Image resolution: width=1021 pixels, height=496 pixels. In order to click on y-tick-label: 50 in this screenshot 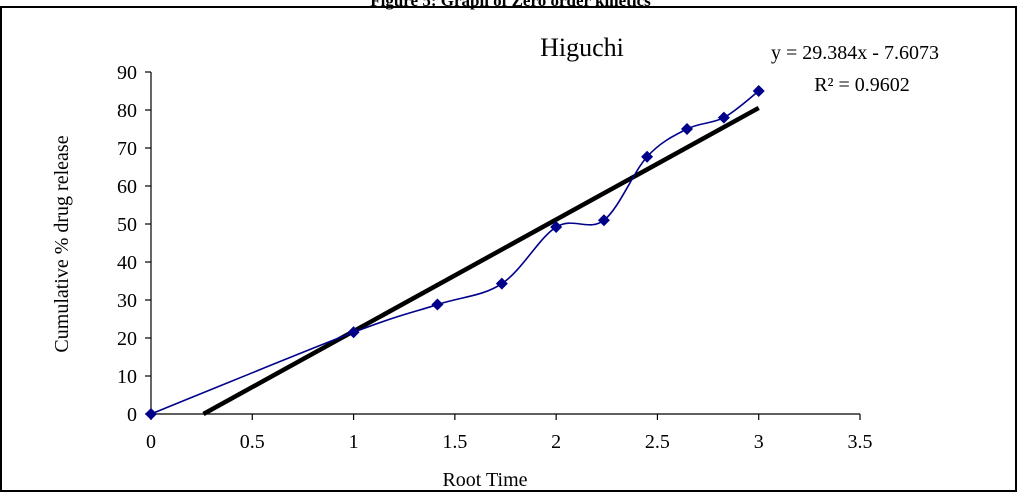, I will do `click(127, 225)`.